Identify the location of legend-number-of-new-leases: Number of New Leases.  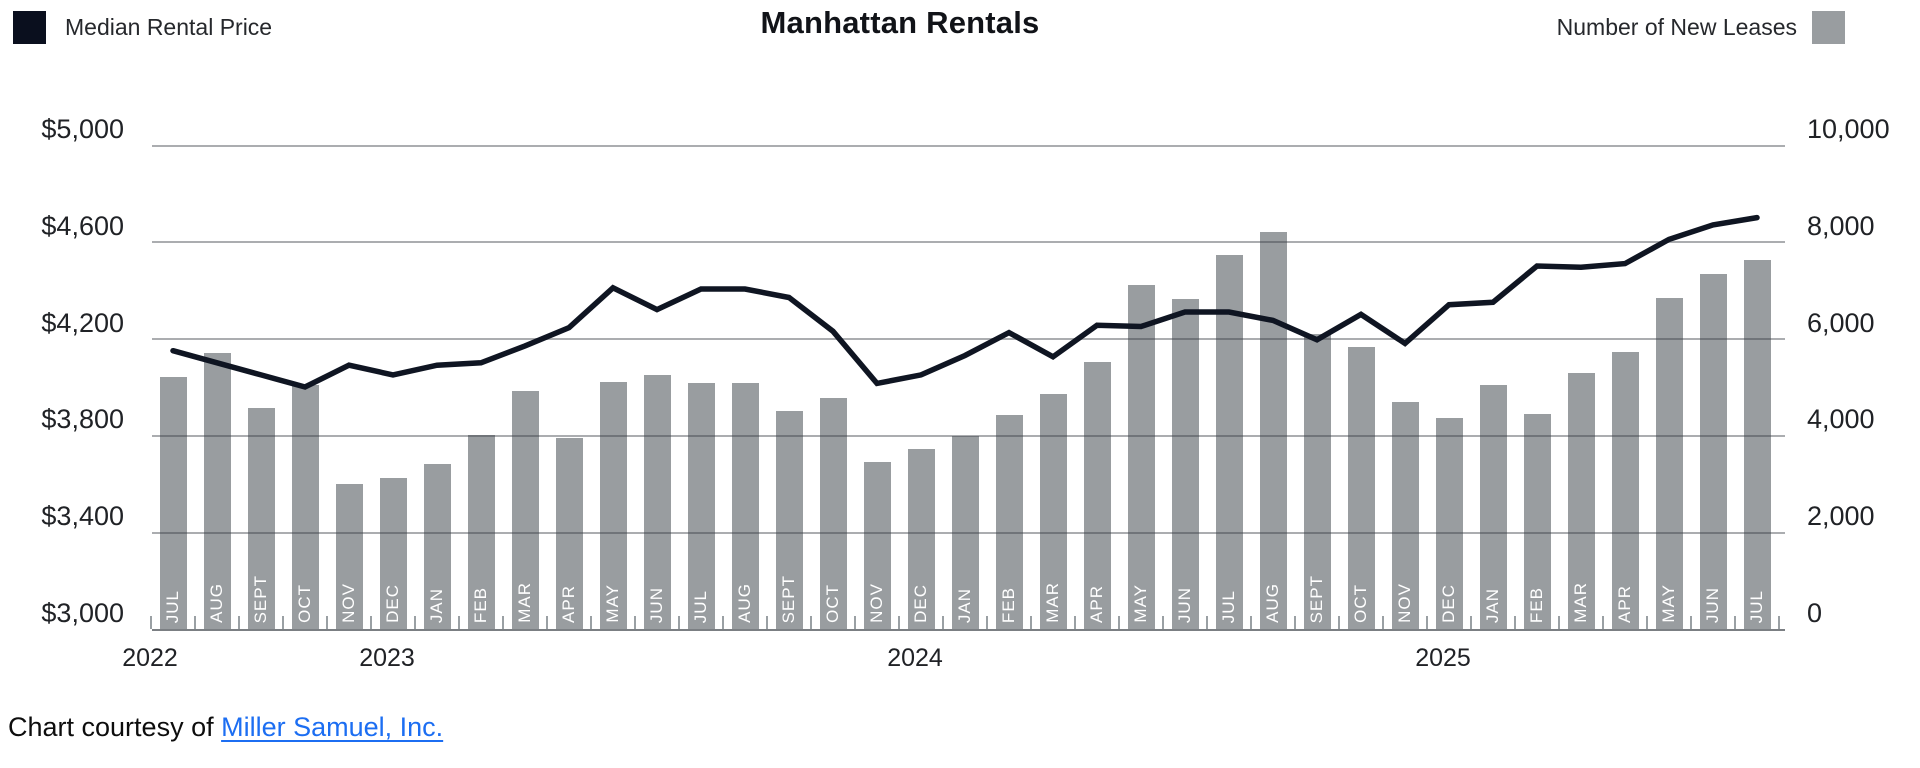
(1701, 27).